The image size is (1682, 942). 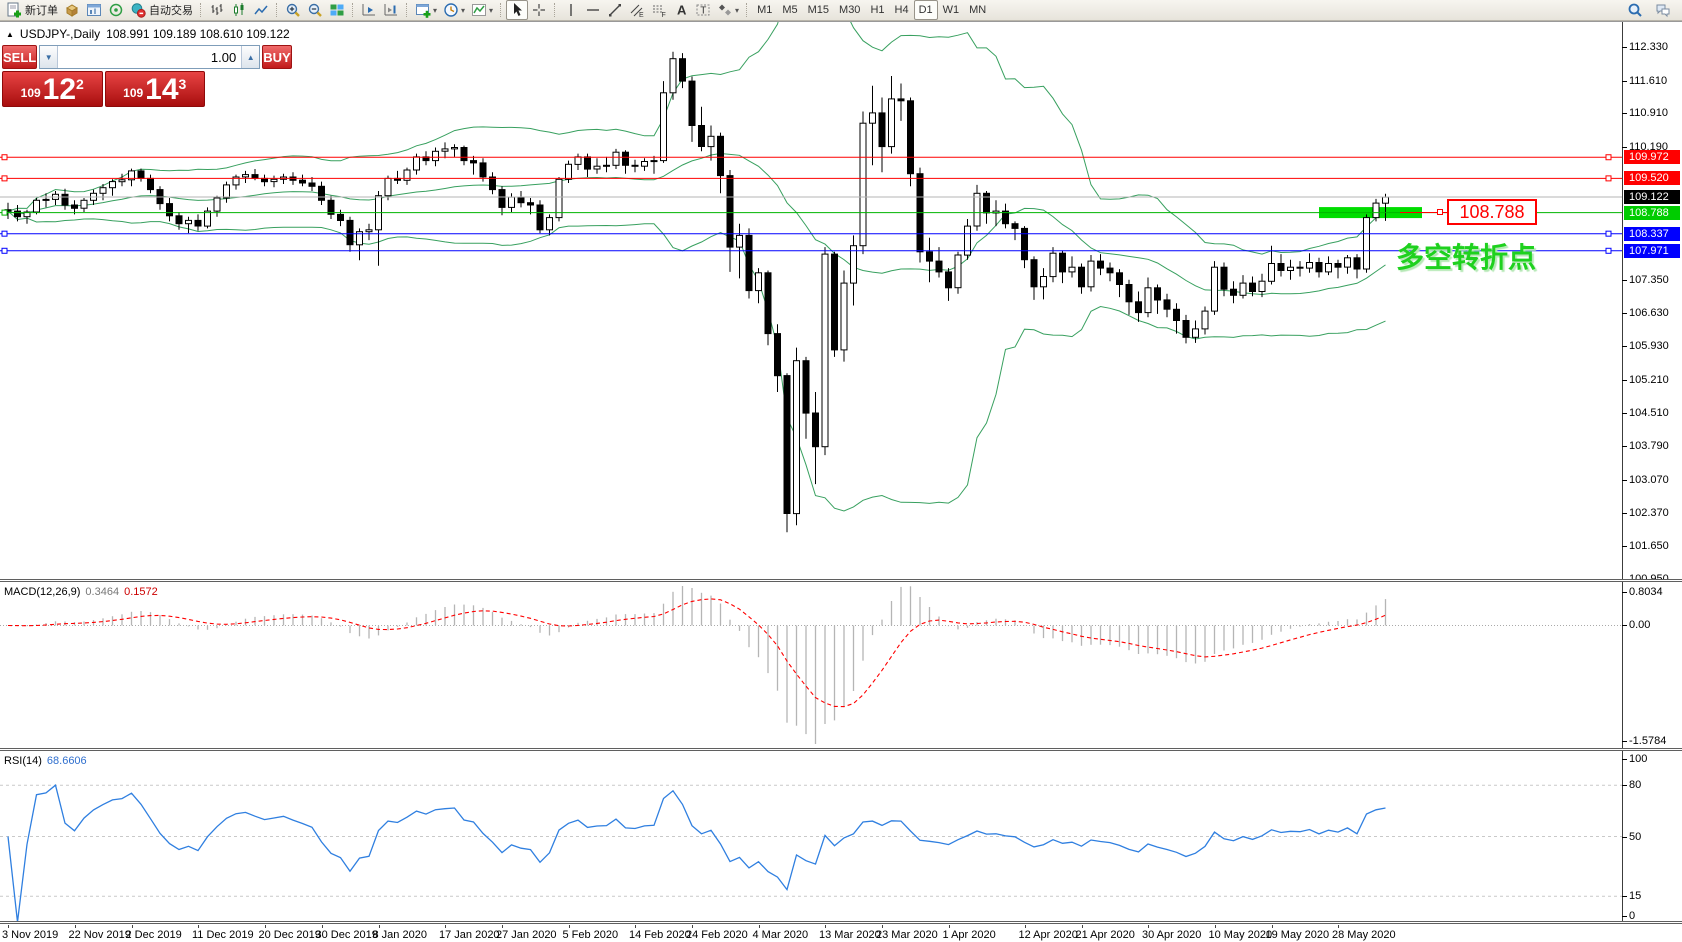 What do you see at coordinates (1648, 113) in the screenshot?
I see `price-tick-label: 110.910` at bounding box center [1648, 113].